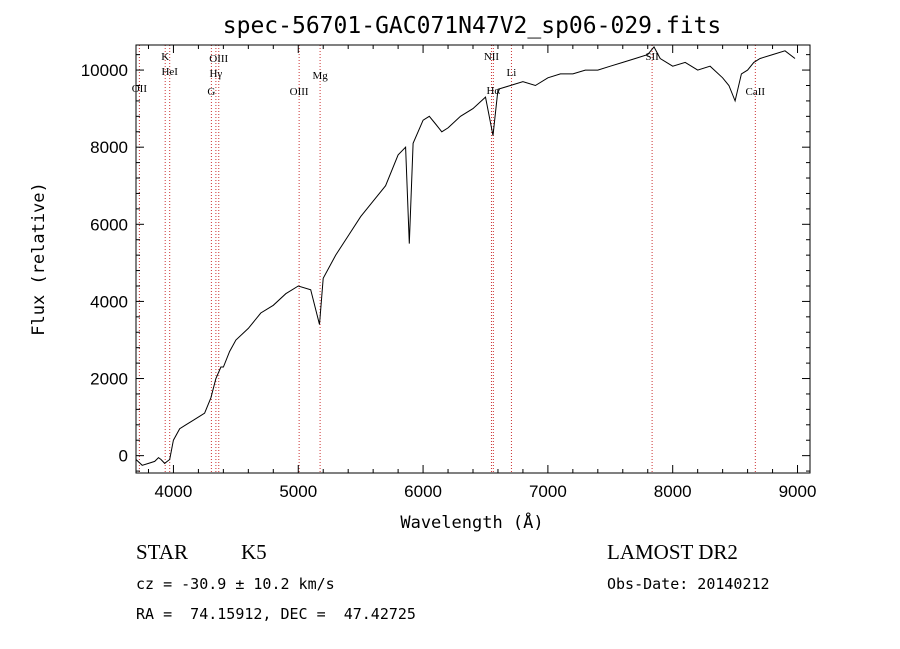 Image resolution: width=900 pixels, height=649 pixels. What do you see at coordinates (798, 491) in the screenshot?
I see `x-tick-label: 9000` at bounding box center [798, 491].